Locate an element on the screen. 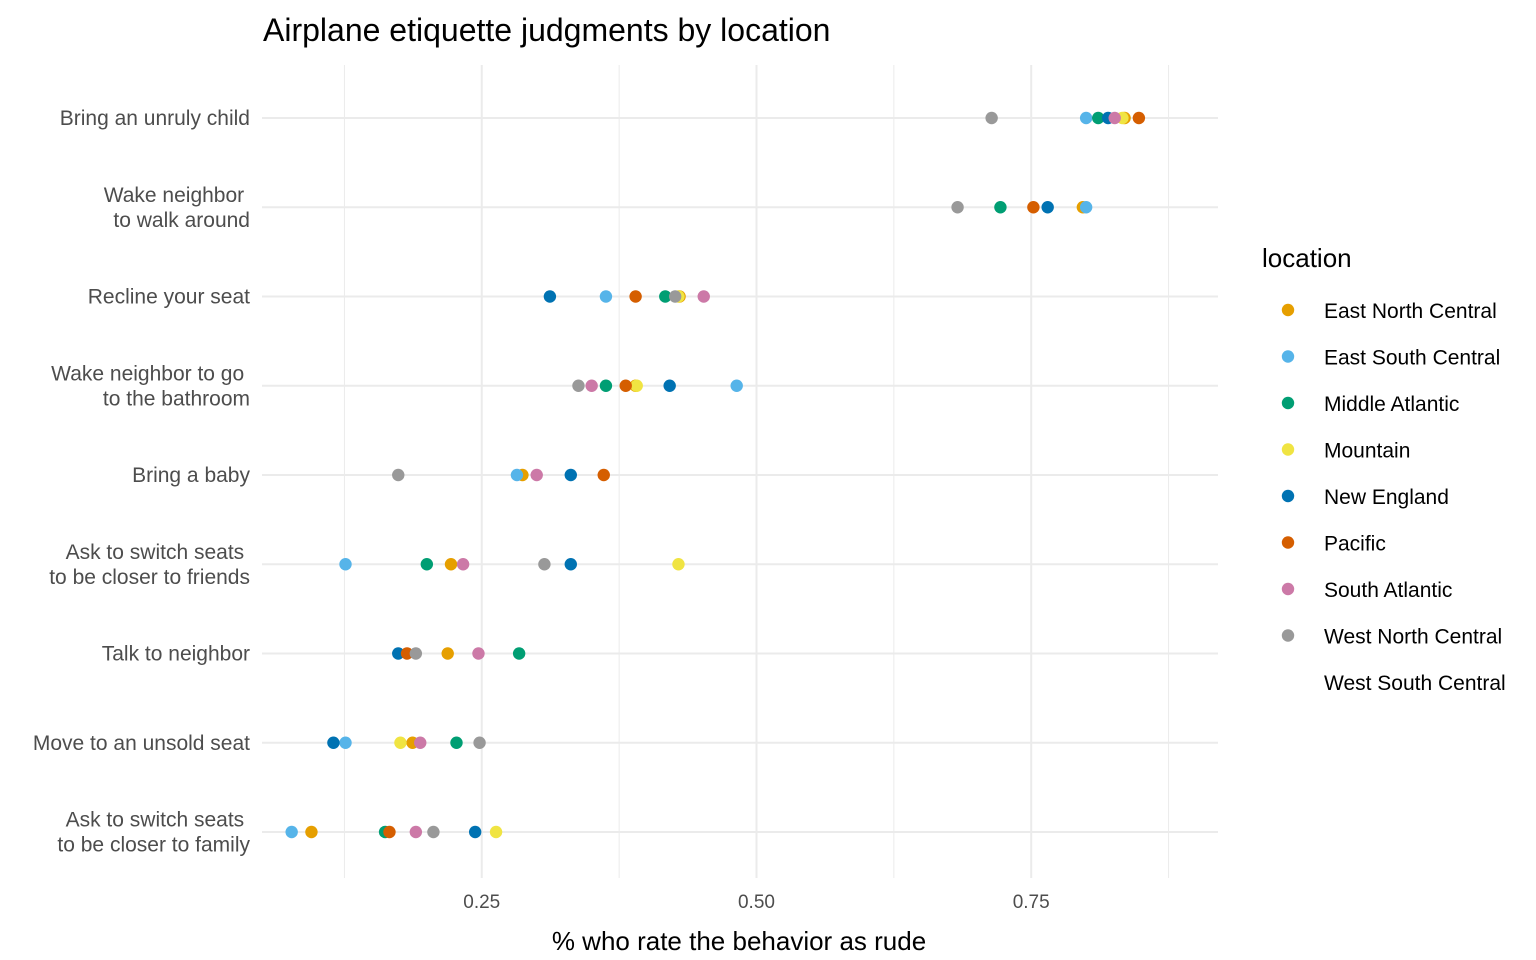  x-tick-label: 0.75 is located at coordinates (1031, 902).